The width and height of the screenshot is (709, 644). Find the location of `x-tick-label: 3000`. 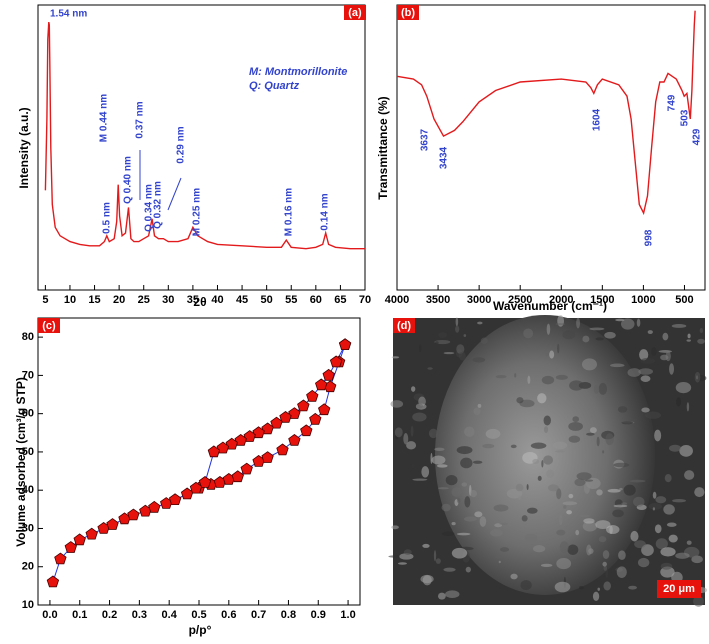

x-tick-label: 3000 is located at coordinates (479, 300).